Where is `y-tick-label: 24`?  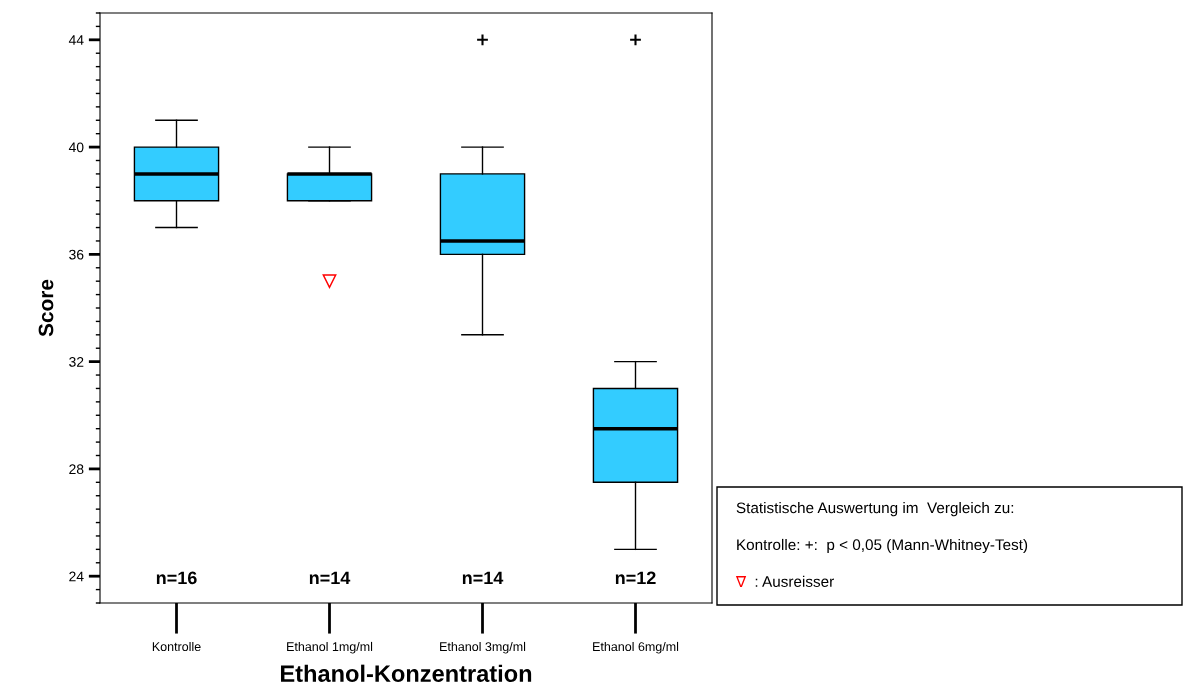
y-tick-label: 24 is located at coordinates (76, 576).